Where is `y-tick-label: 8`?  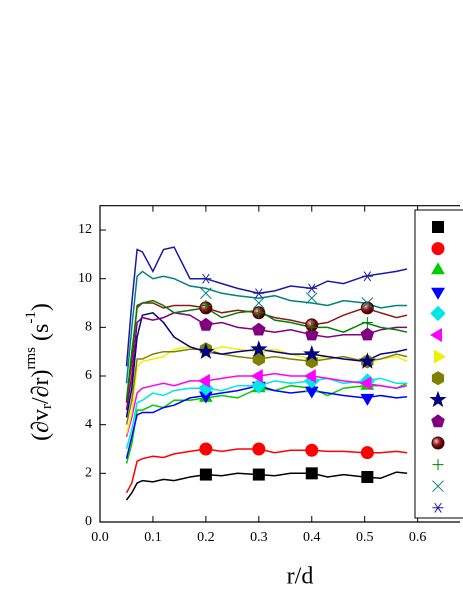
y-tick-label: 8 is located at coordinates (88, 327).